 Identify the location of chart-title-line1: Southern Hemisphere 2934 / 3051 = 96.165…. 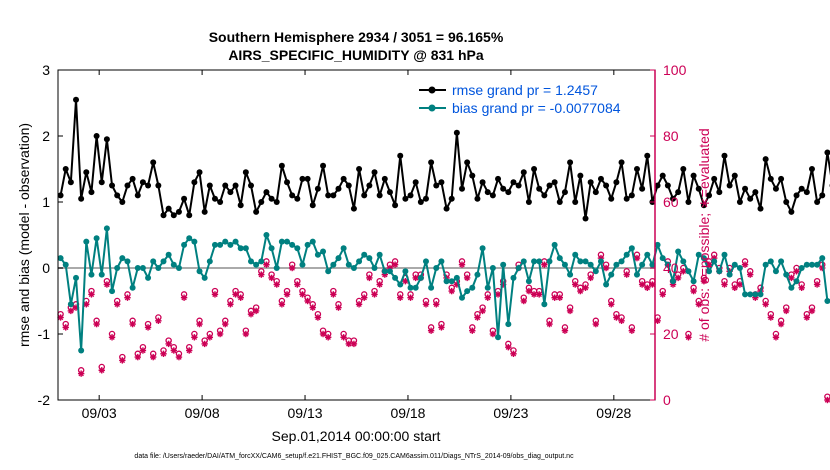
(356, 37).